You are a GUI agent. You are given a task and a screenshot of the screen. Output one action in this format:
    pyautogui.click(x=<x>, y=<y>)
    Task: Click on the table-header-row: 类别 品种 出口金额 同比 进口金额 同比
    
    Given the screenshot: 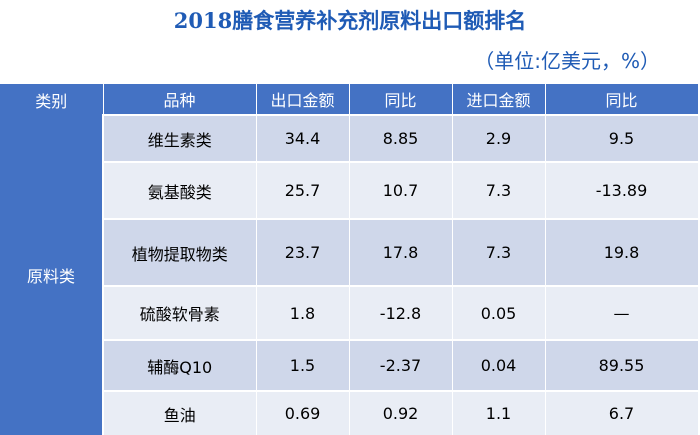 What is the action you would take?
    pyautogui.click(x=349, y=99)
    